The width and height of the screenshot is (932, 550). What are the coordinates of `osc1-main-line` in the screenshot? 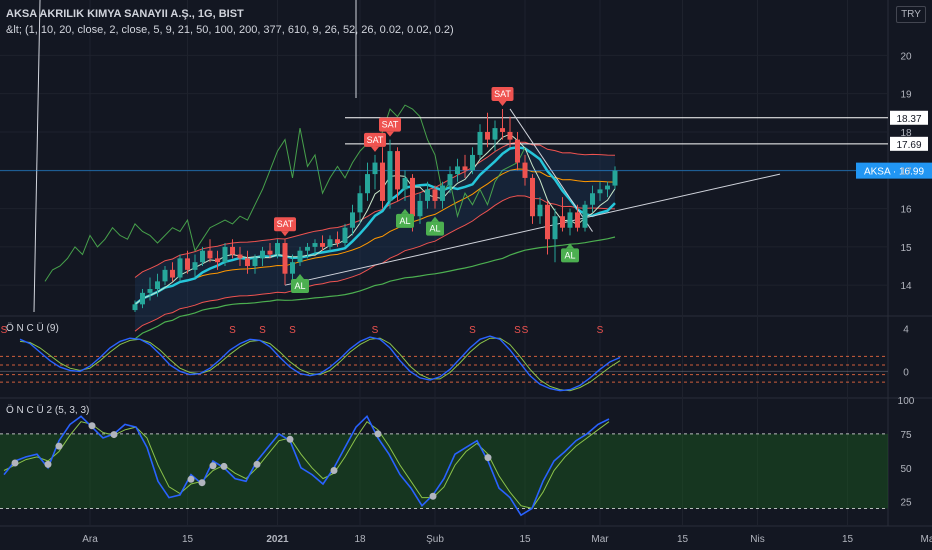 It's located at (320, 363).